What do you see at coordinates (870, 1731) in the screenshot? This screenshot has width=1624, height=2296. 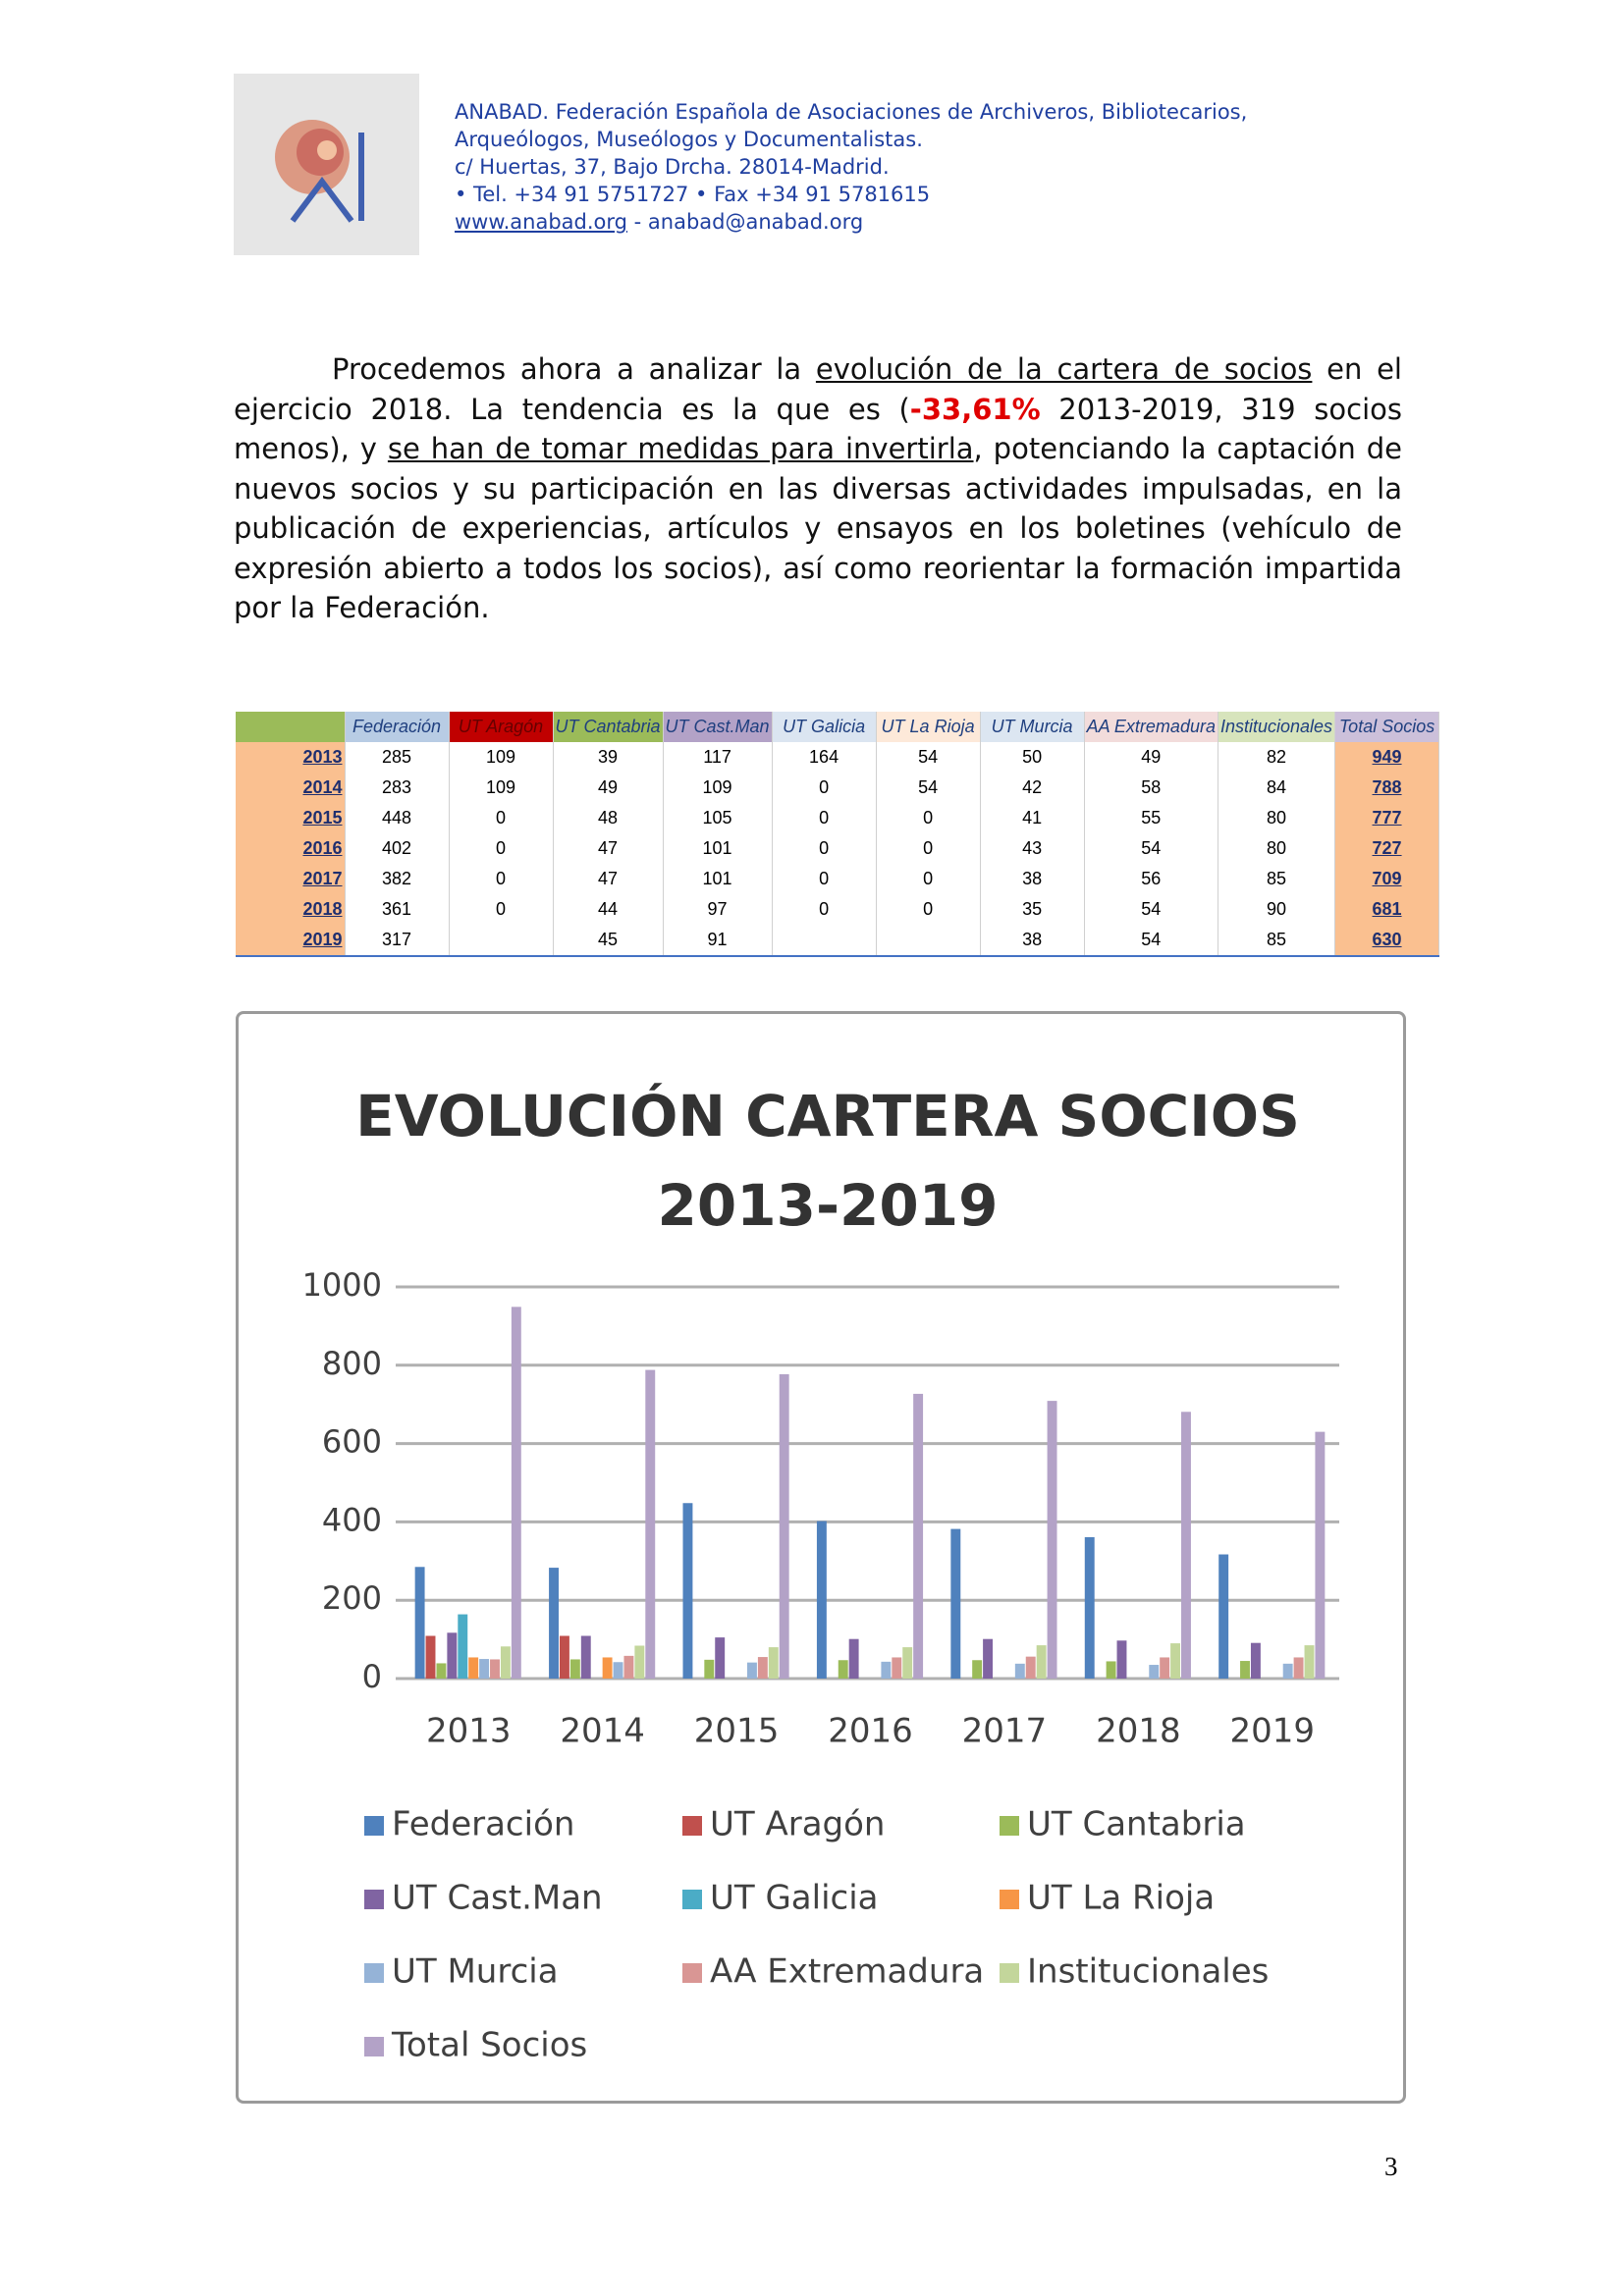 I see `x-tick-label: 2016` at bounding box center [870, 1731].